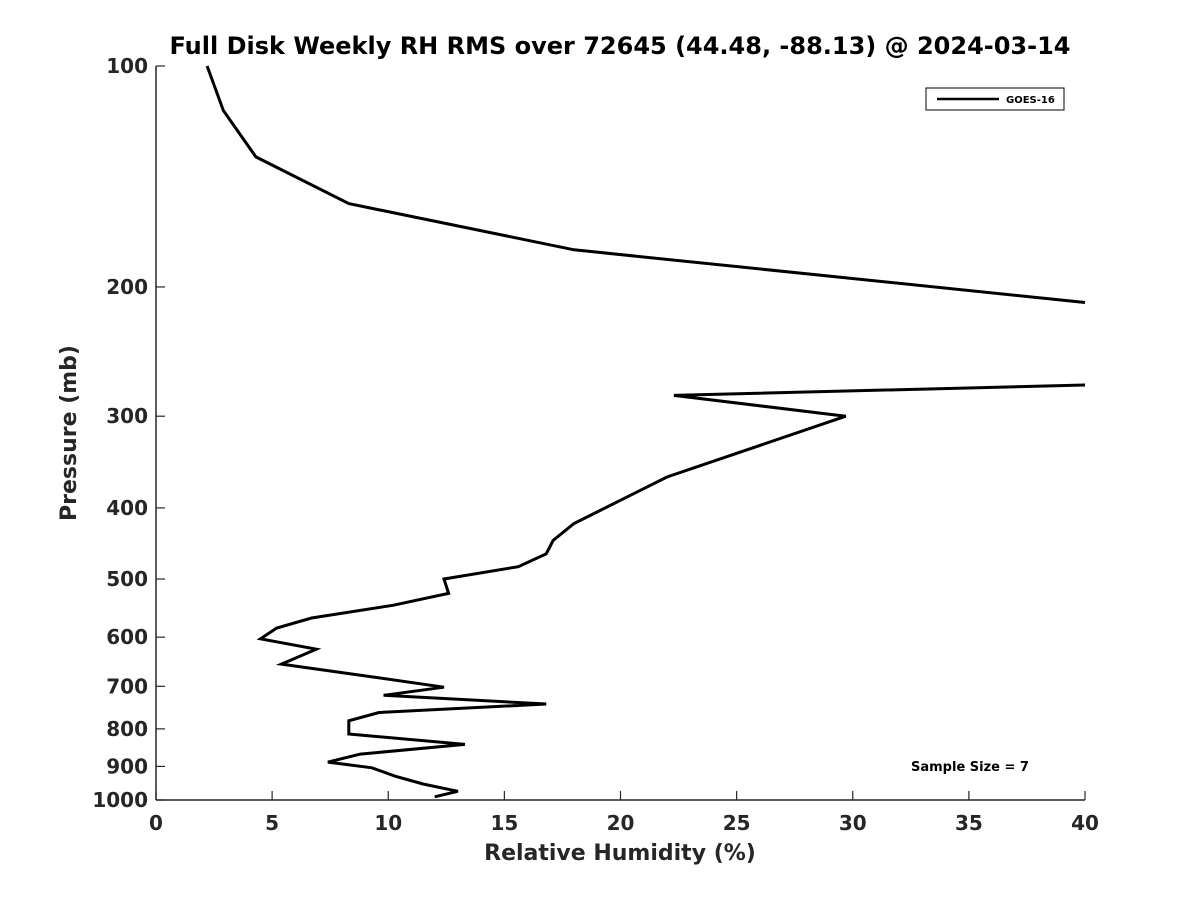  I want to click on sample-size-annotation: Sample Size = 7, so click(970, 767).